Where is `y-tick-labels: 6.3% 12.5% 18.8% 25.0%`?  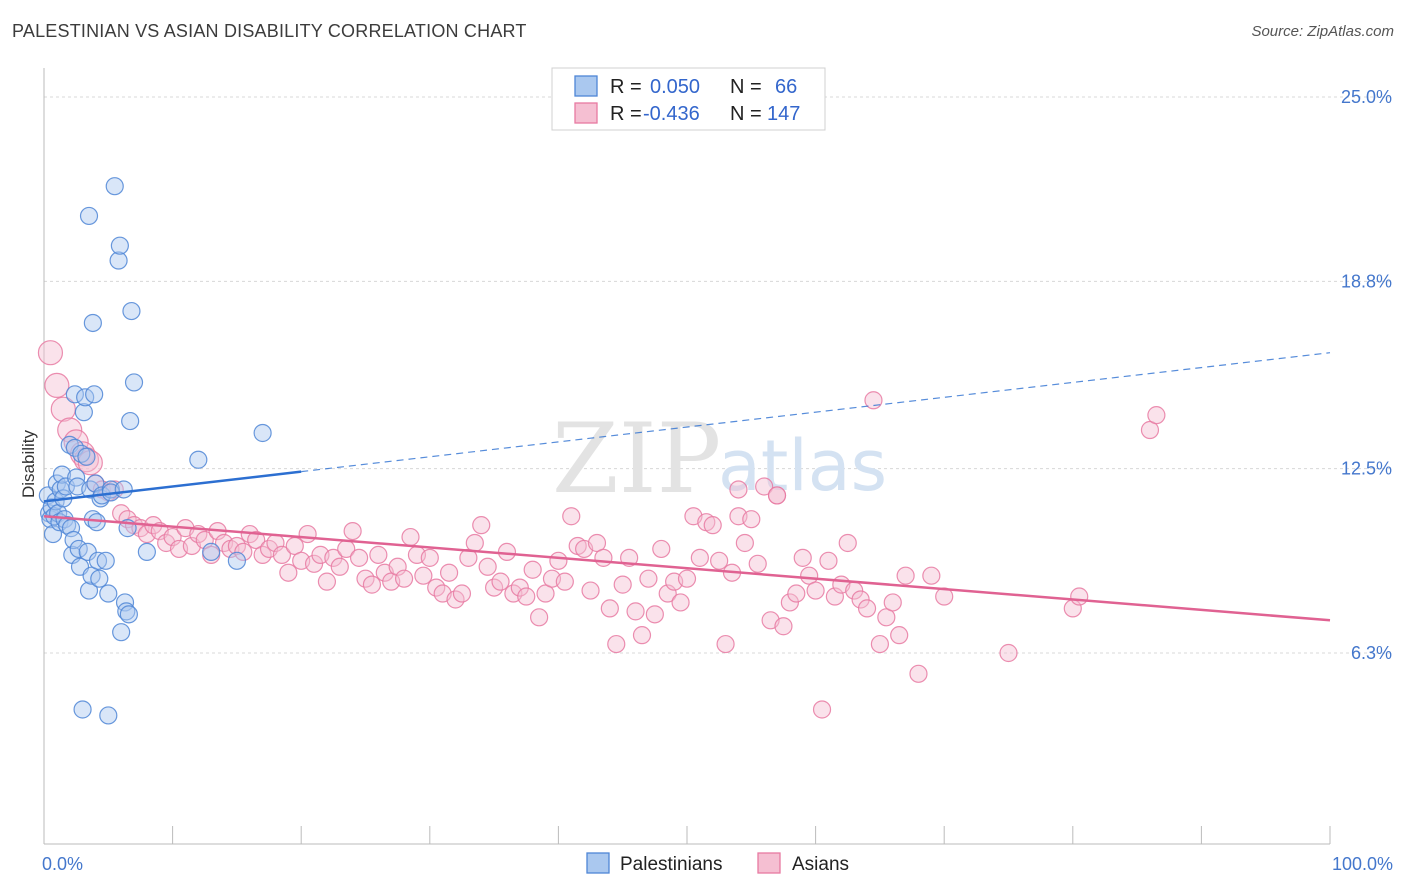
y-tick-labels: 6.3% 12.5% 18.8% 25.0% is located at coordinates (1366, 375).